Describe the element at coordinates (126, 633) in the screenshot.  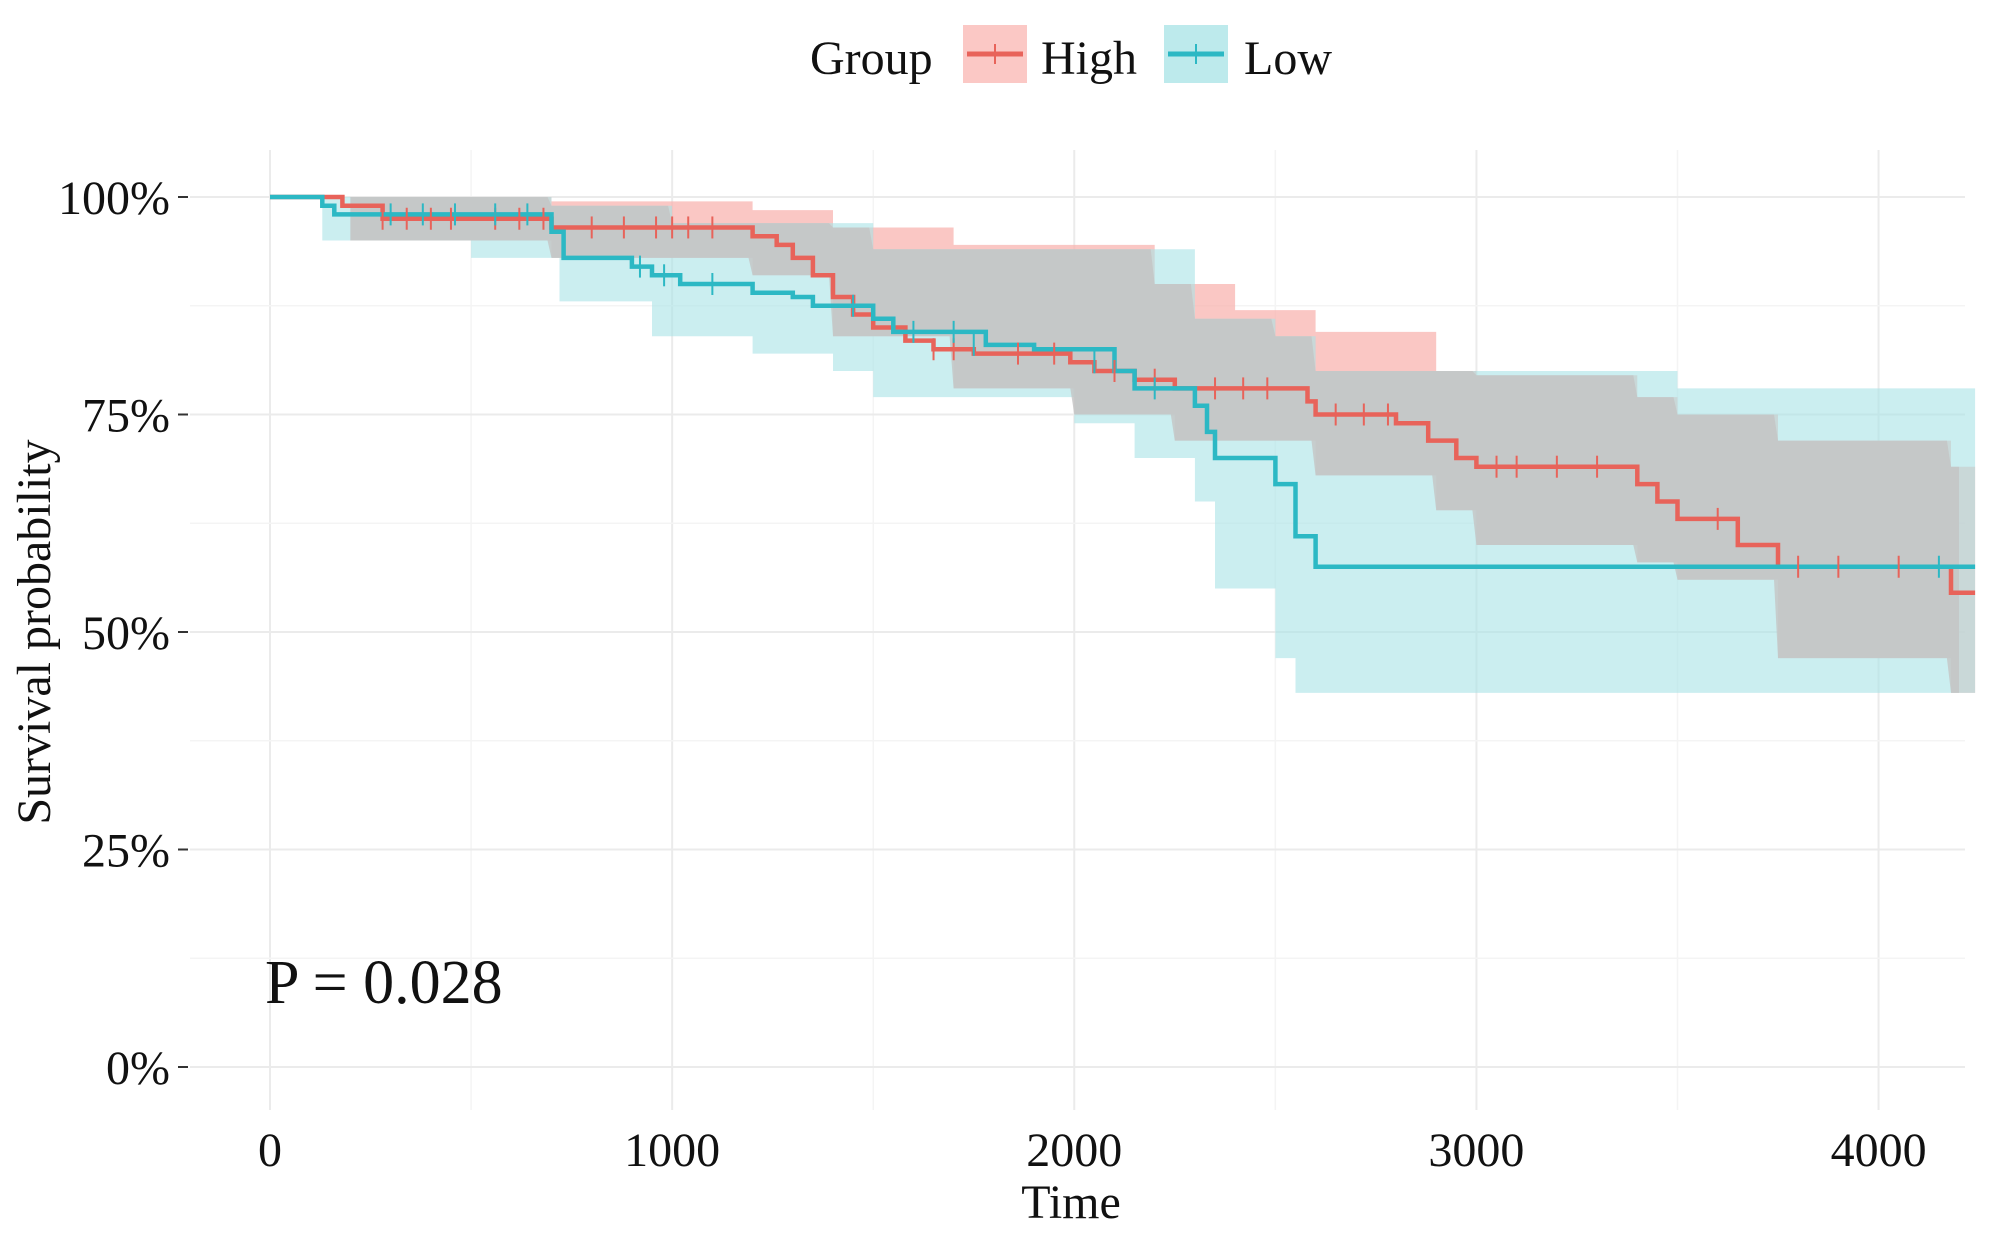
I see `y-tick-label: 50%` at that location.